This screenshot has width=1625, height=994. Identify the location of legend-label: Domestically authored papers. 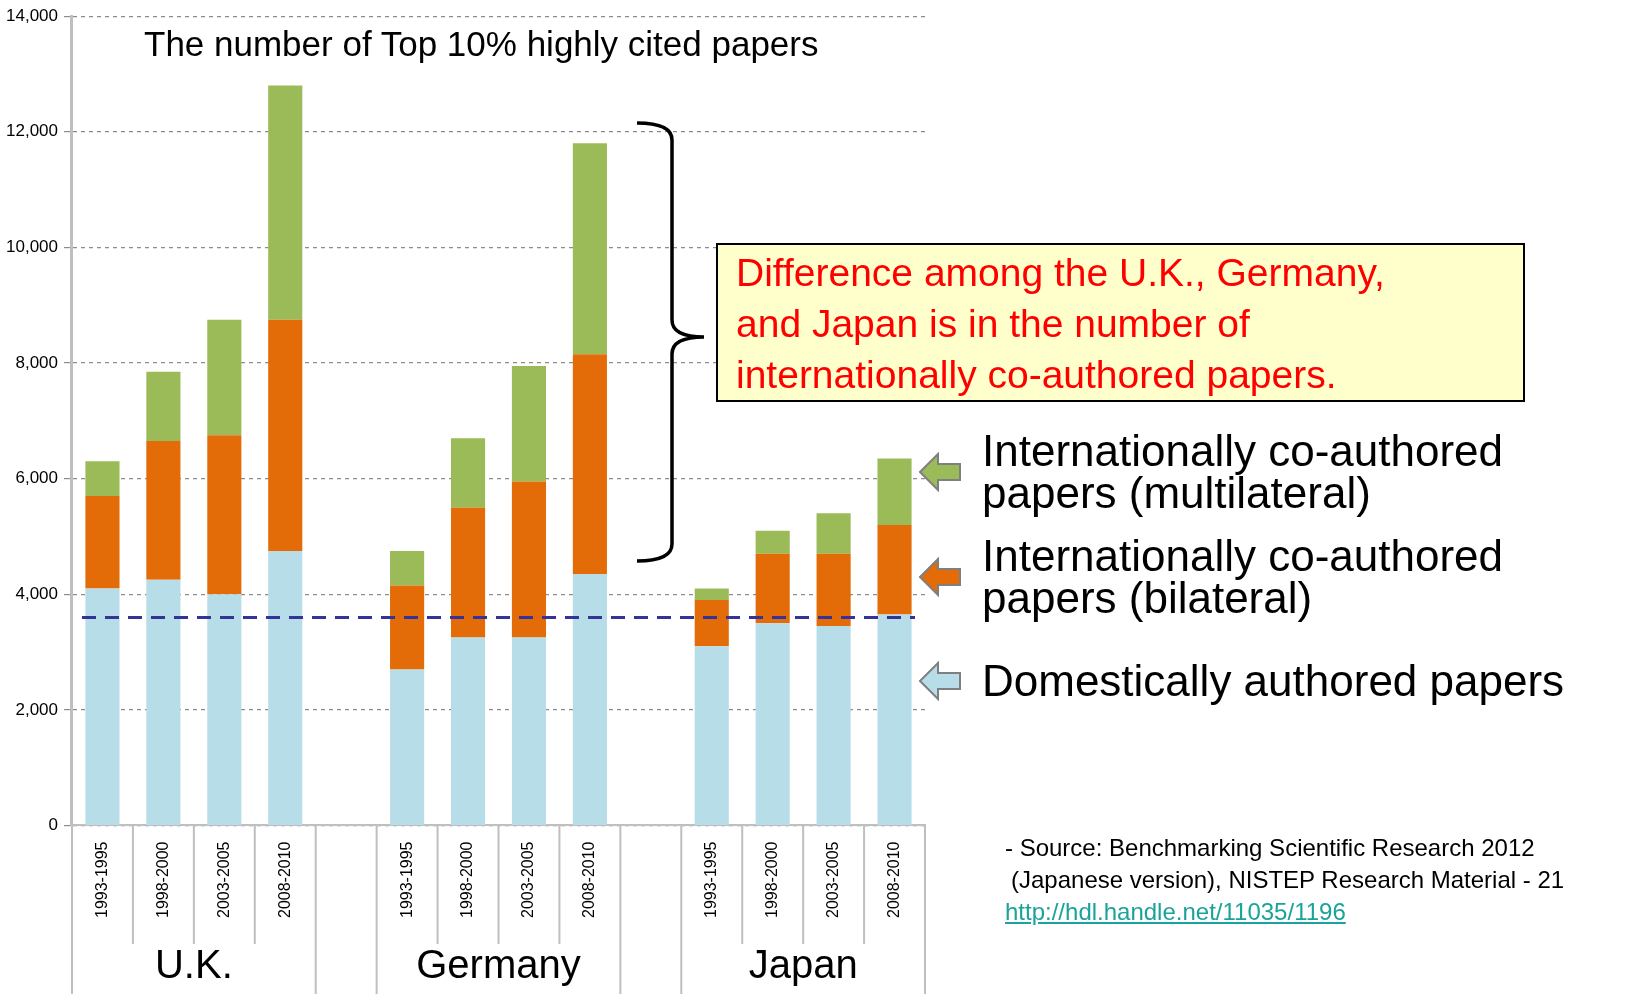
(1274, 680).